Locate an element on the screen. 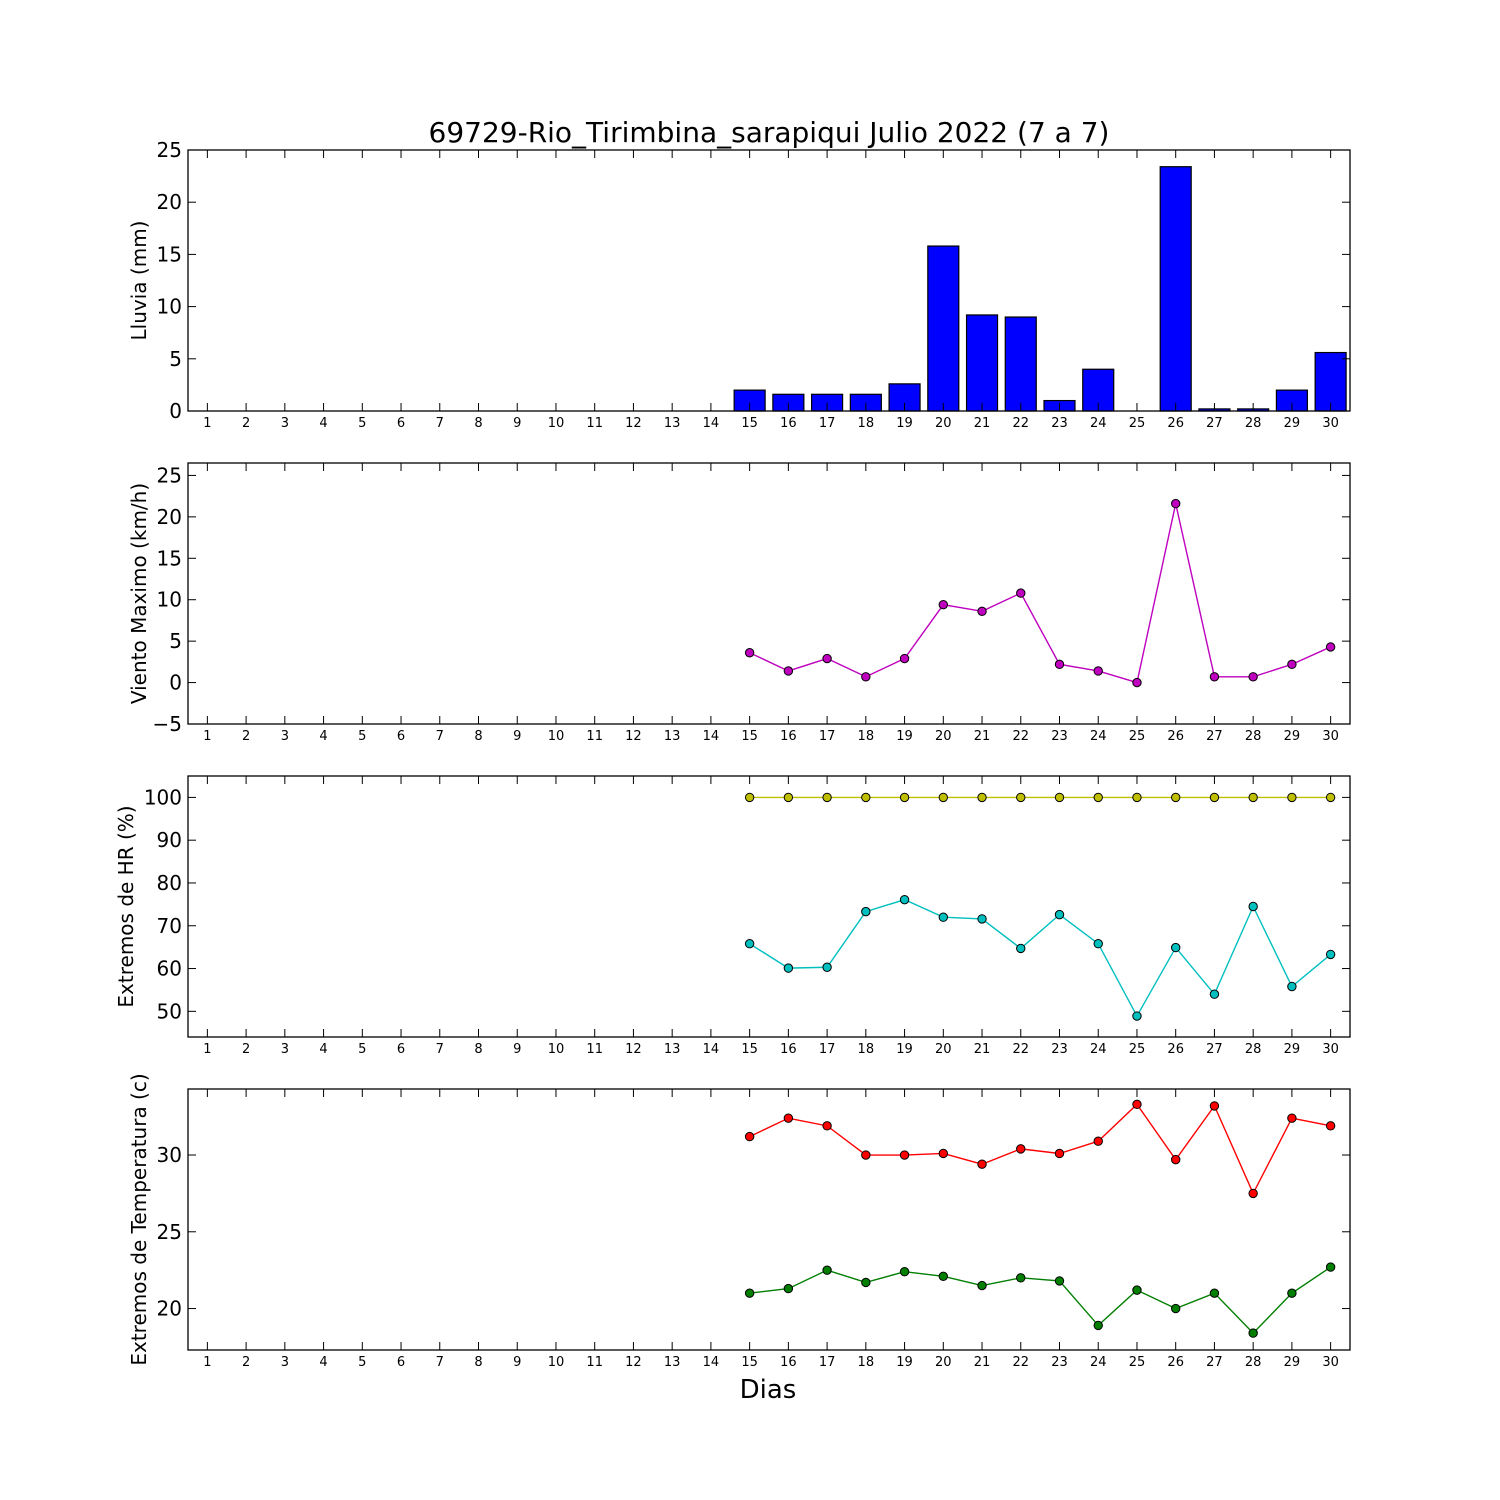  x-tick-label-2: 2 is located at coordinates (246, 736).